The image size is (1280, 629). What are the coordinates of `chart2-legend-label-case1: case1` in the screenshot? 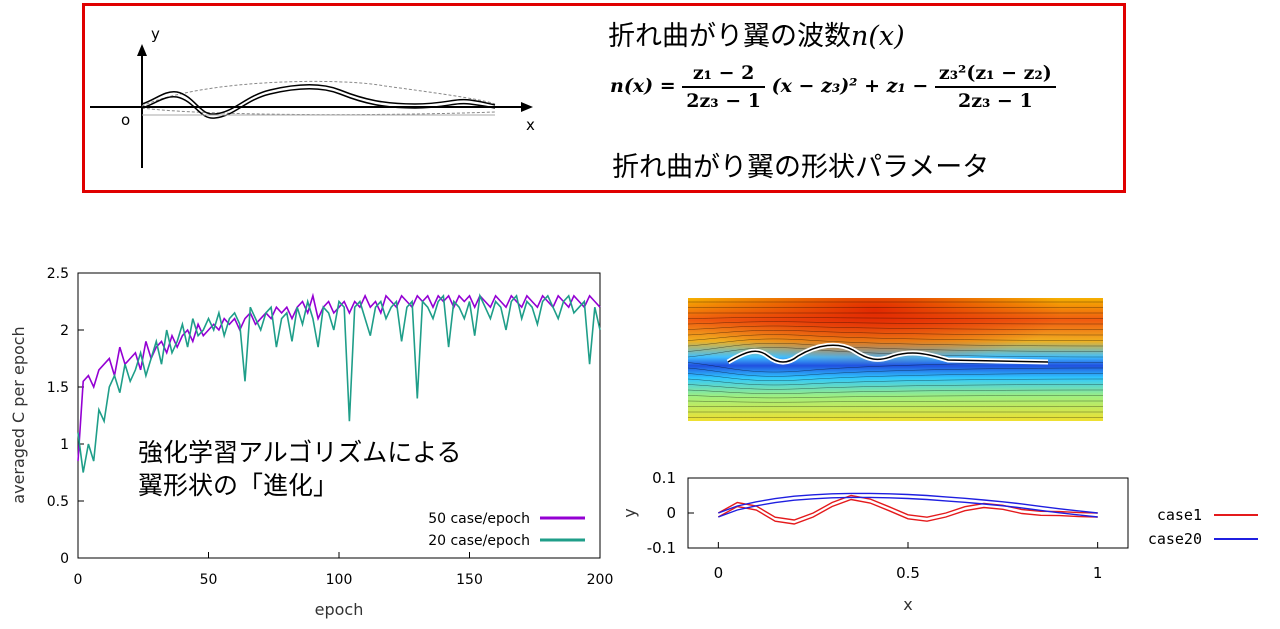 It's located at (1179, 515).